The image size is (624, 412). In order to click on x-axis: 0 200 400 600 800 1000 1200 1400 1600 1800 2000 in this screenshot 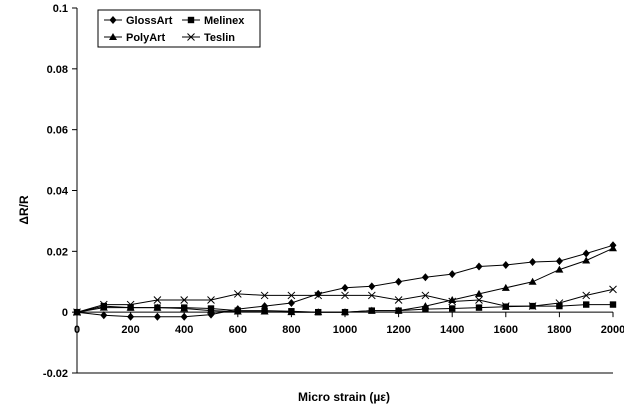, I will do `click(349, 323)`.